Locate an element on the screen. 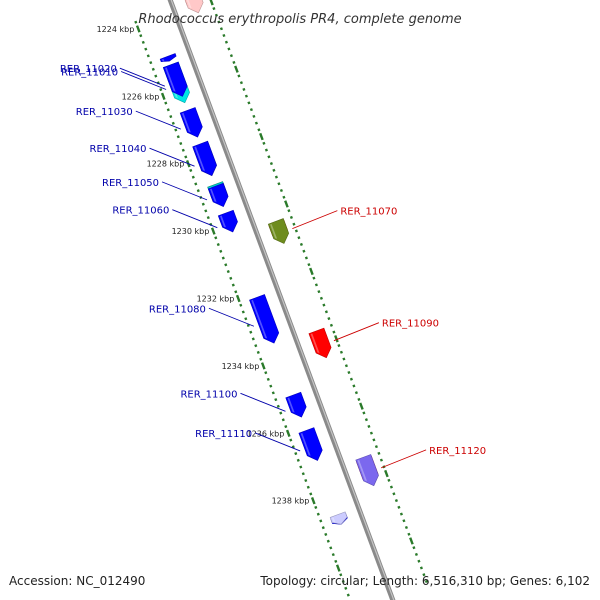  gene-label: RER_11080 is located at coordinates (177, 309).